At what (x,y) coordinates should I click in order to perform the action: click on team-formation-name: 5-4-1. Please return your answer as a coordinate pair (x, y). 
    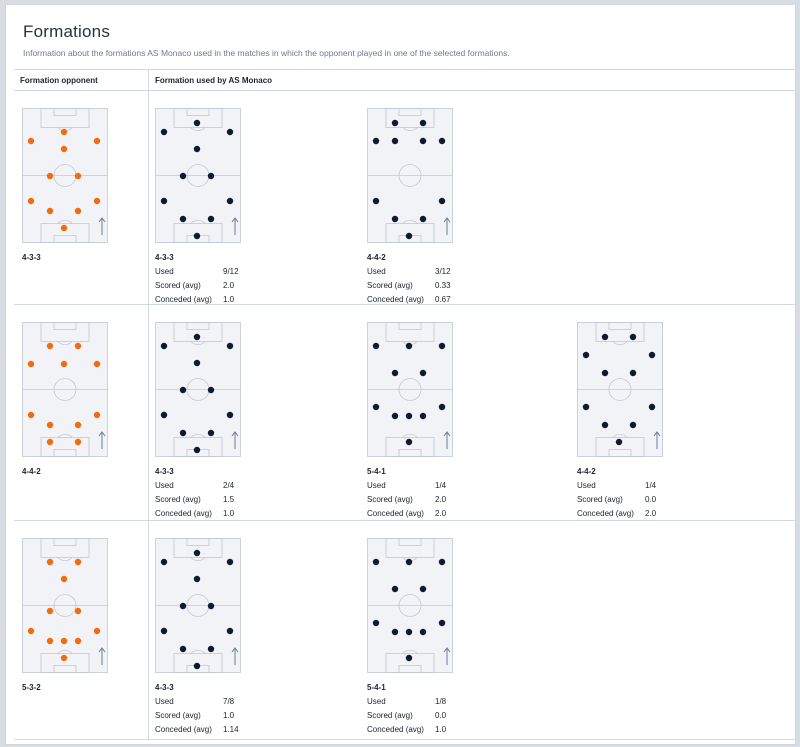
    Looking at the image, I should click on (376, 687).